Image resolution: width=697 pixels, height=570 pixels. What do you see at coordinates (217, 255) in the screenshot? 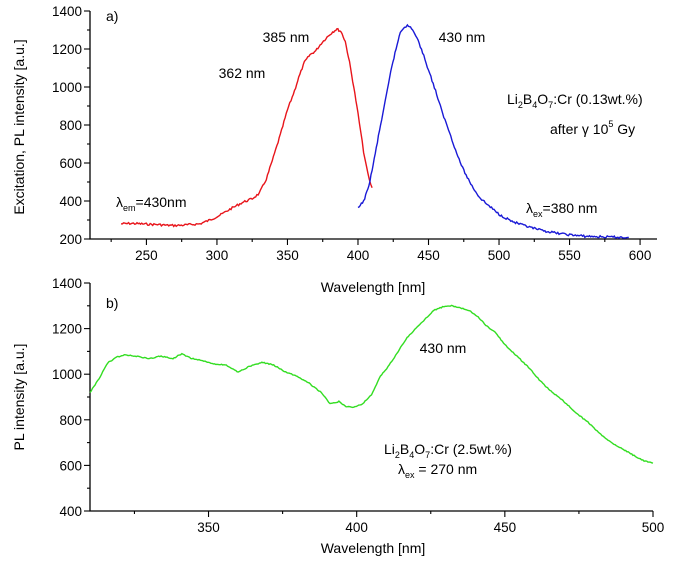
I see `x-tick-label: 300` at bounding box center [217, 255].